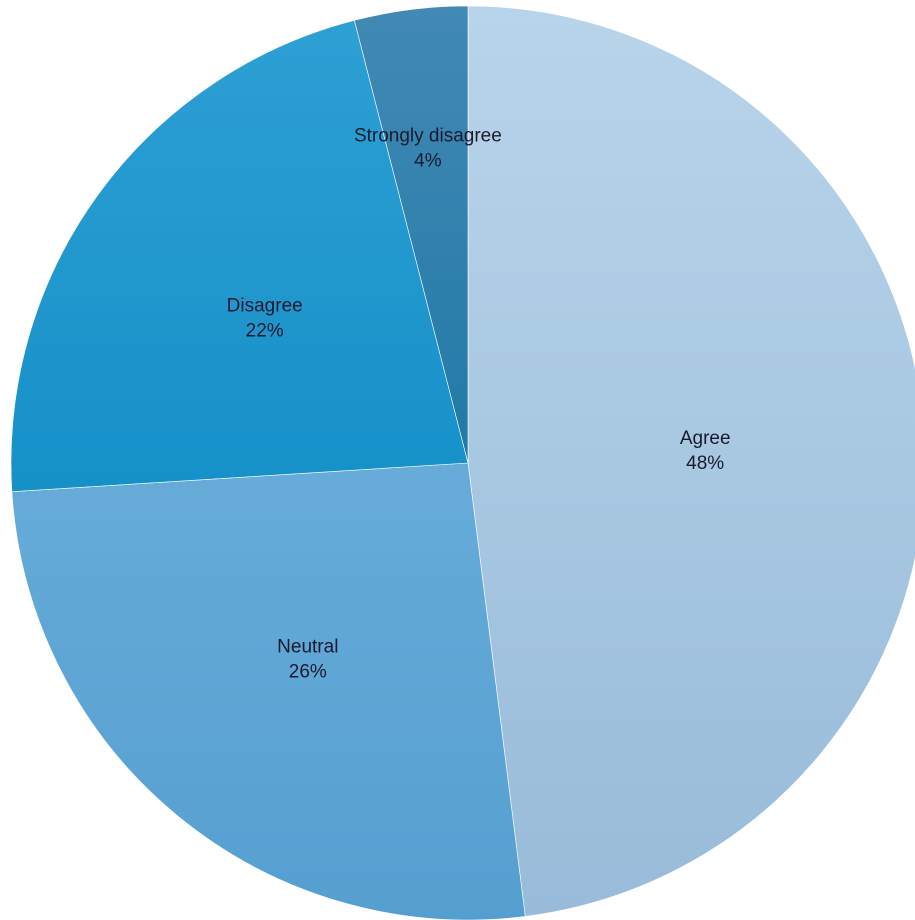 Image resolution: width=915 pixels, height=920 pixels. What do you see at coordinates (428, 136) in the screenshot?
I see `slice-label-strongly-disagree: Strongly disagree` at bounding box center [428, 136].